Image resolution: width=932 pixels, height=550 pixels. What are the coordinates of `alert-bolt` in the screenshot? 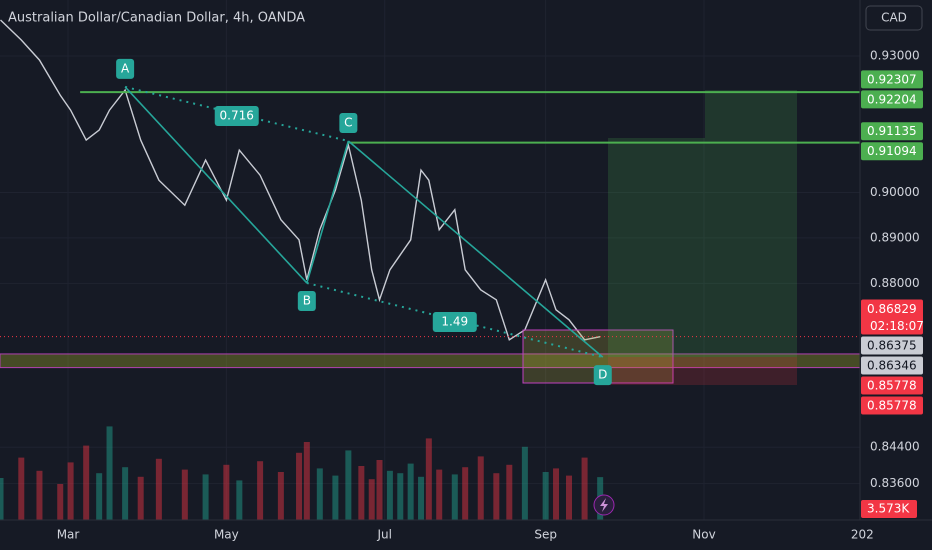 It's located at (604, 505).